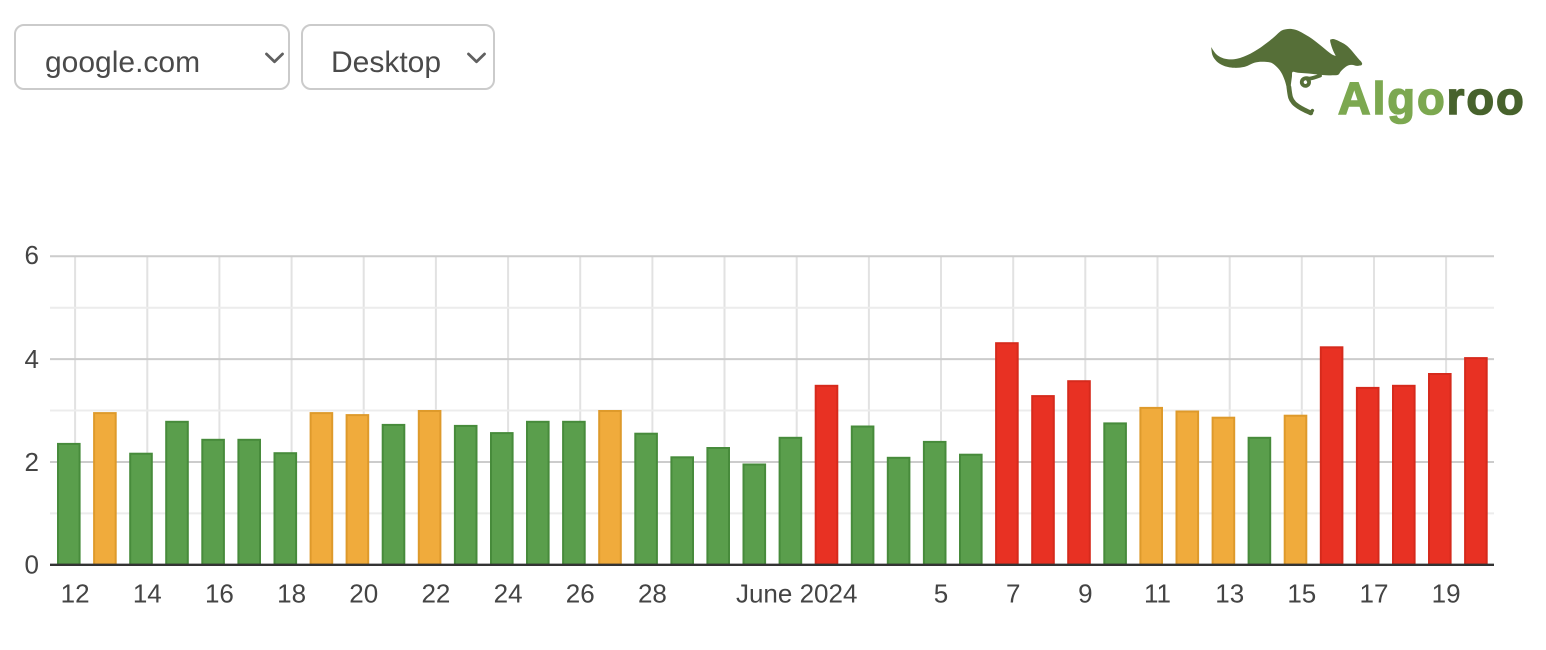  Describe the element at coordinates (1374, 594) in the screenshot. I see `svg-text: 17` at that location.